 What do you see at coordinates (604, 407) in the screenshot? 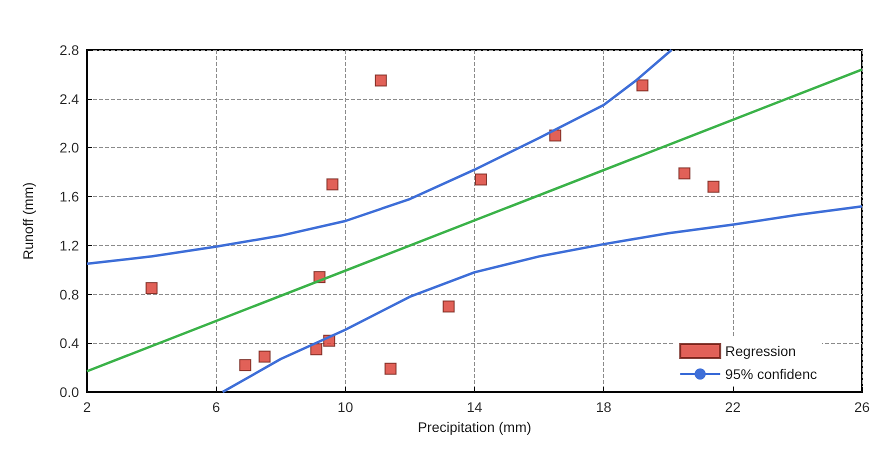
I see `x-tick-label: 18` at bounding box center [604, 407].